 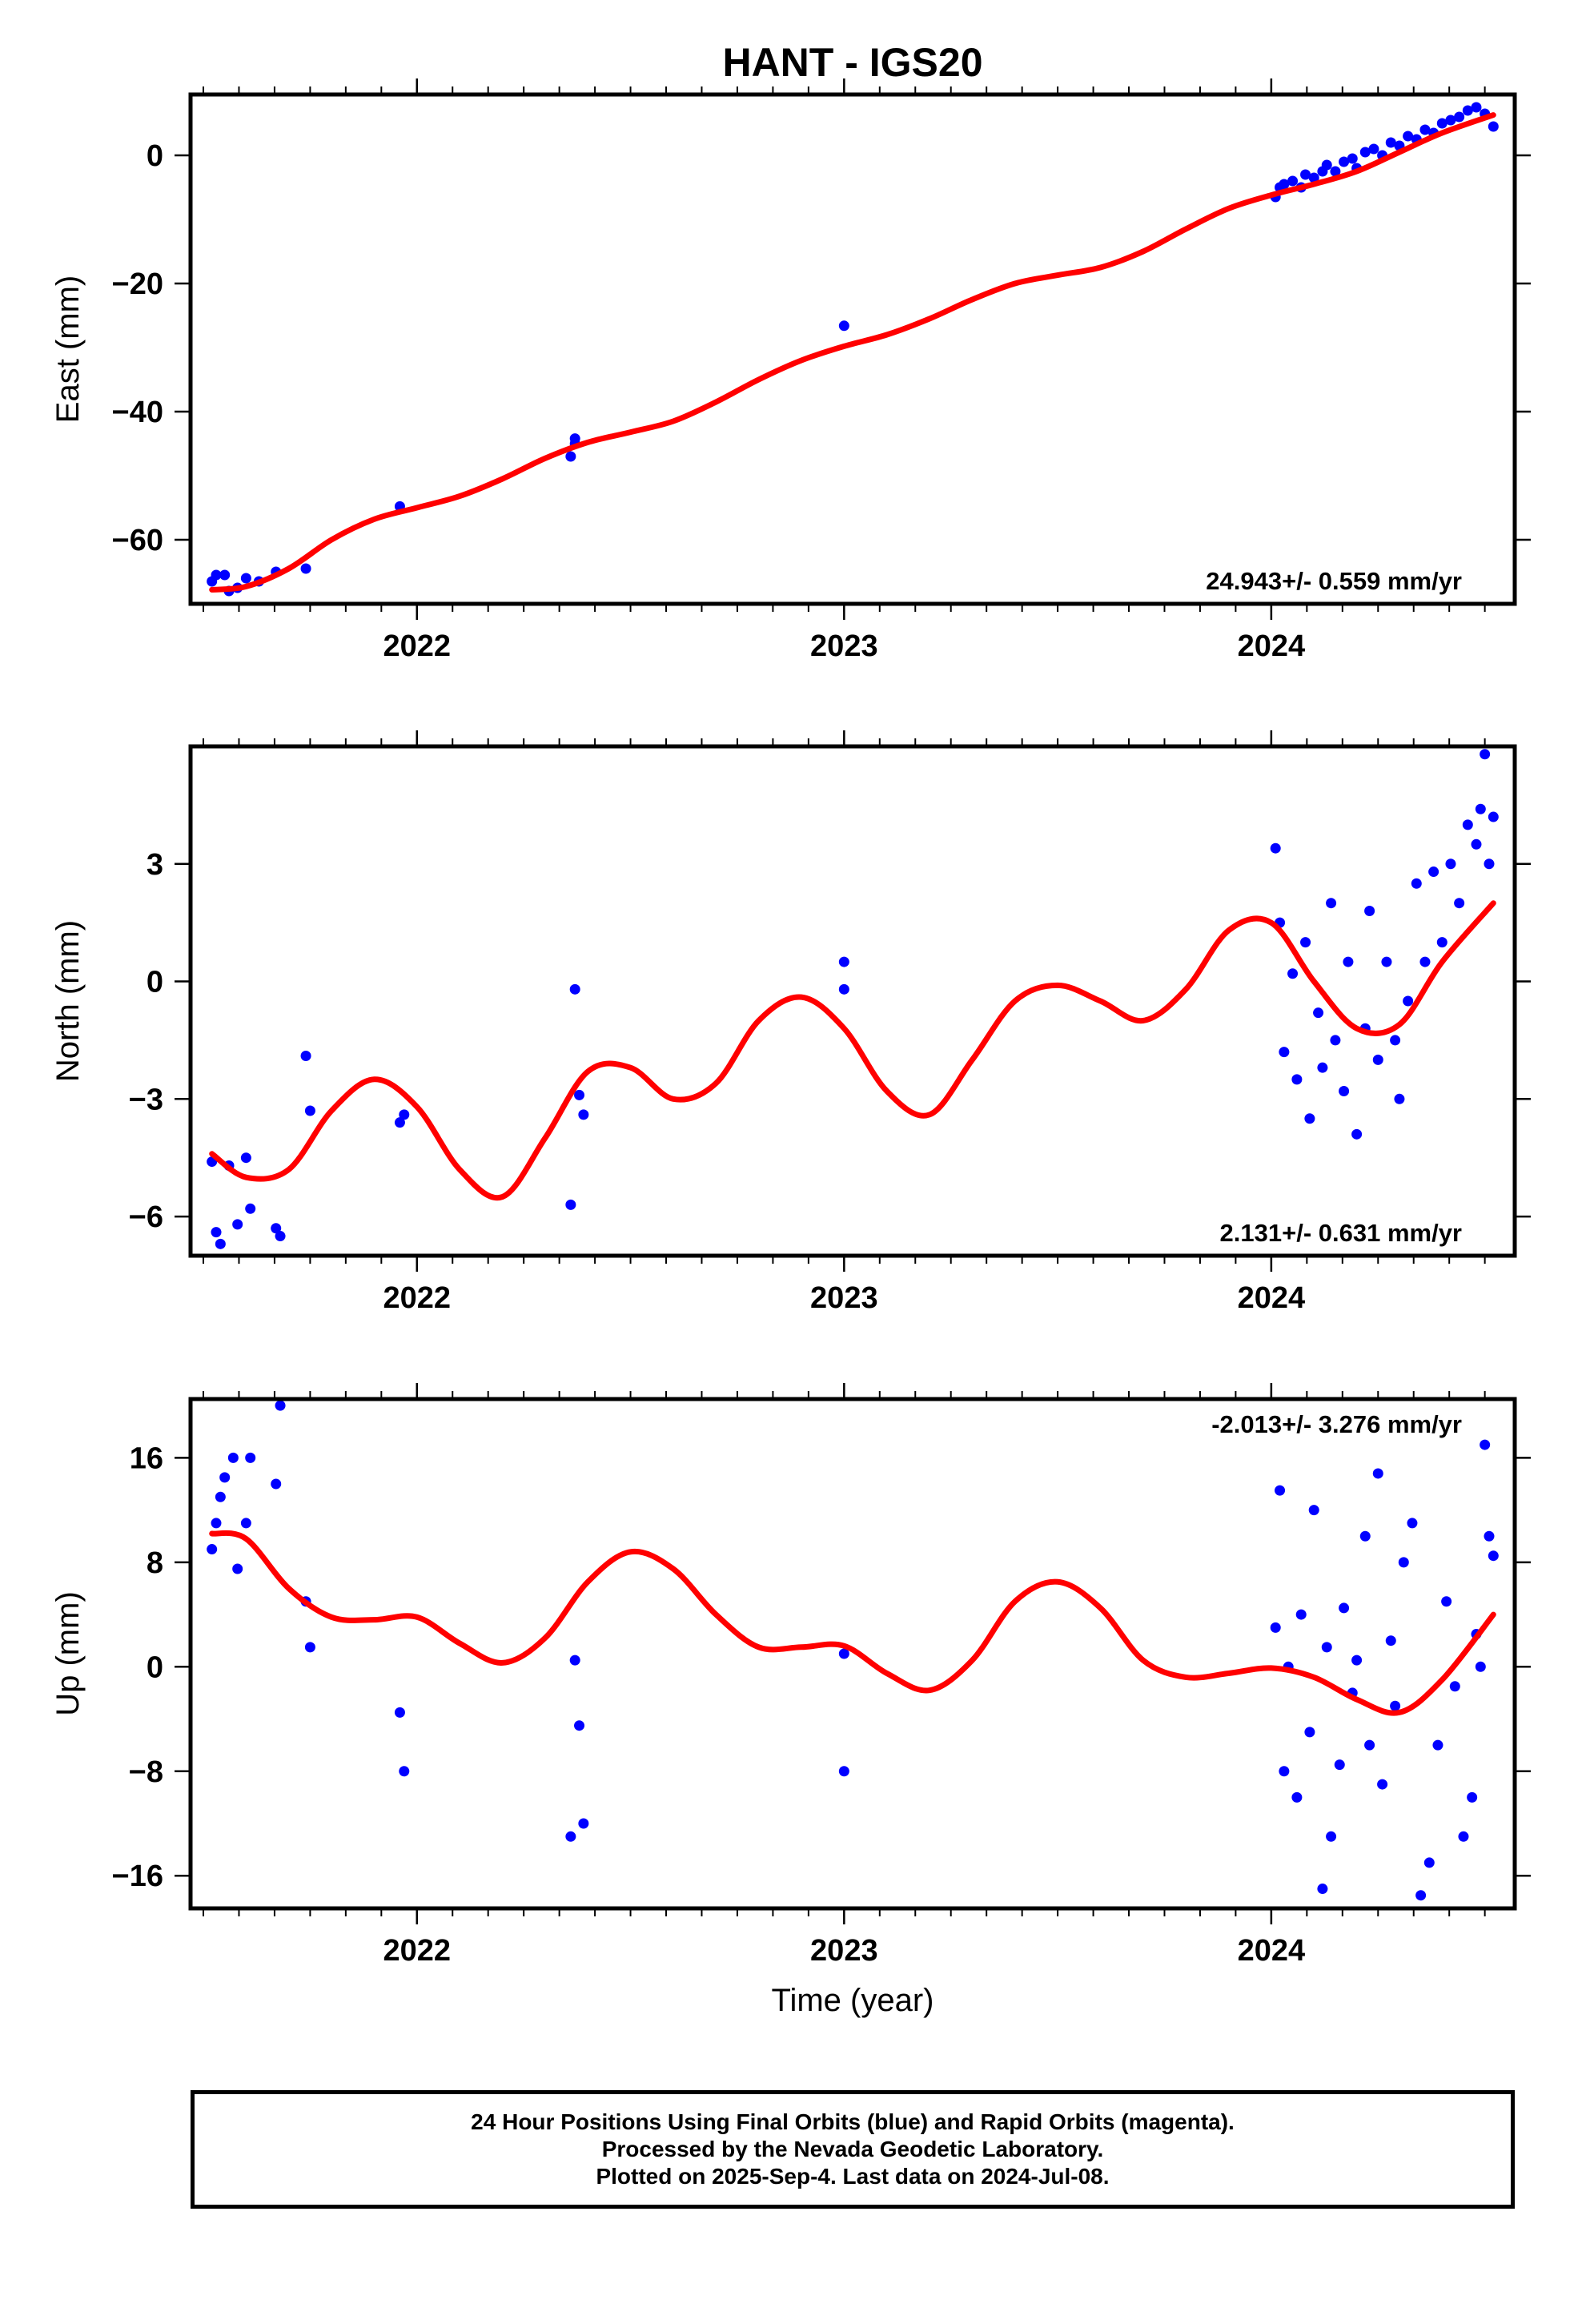 I want to click on y-tick-label: −20, so click(x=137, y=284).